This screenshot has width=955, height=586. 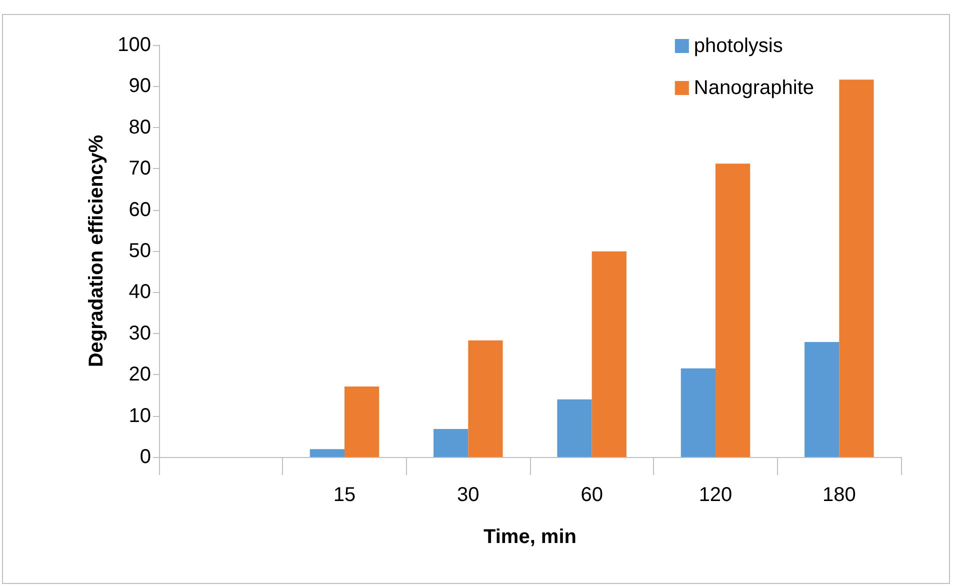 What do you see at coordinates (344, 495) in the screenshot?
I see `x-tick-label: 15` at bounding box center [344, 495].